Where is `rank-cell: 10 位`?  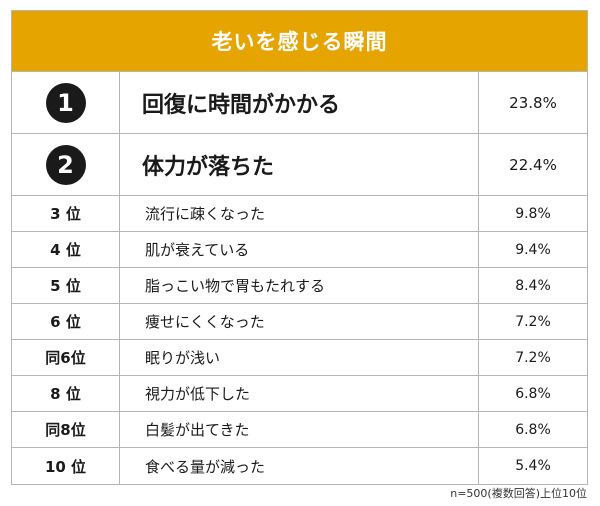 rank-cell: 10 位 is located at coordinates (66, 466).